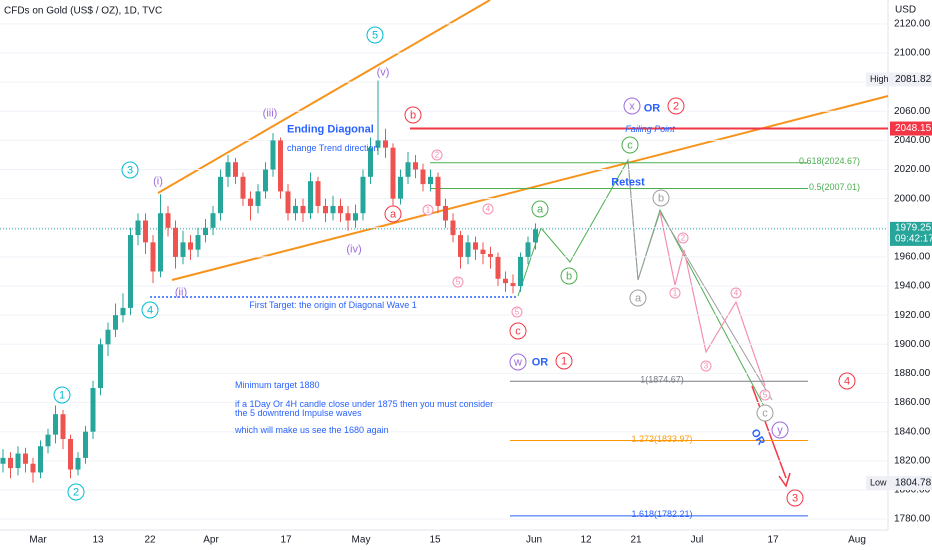 Image resolution: width=932 pixels, height=550 pixels. What do you see at coordinates (661, 514) in the screenshot?
I see `fib-label: 1.618(1782.21)` at bounding box center [661, 514].